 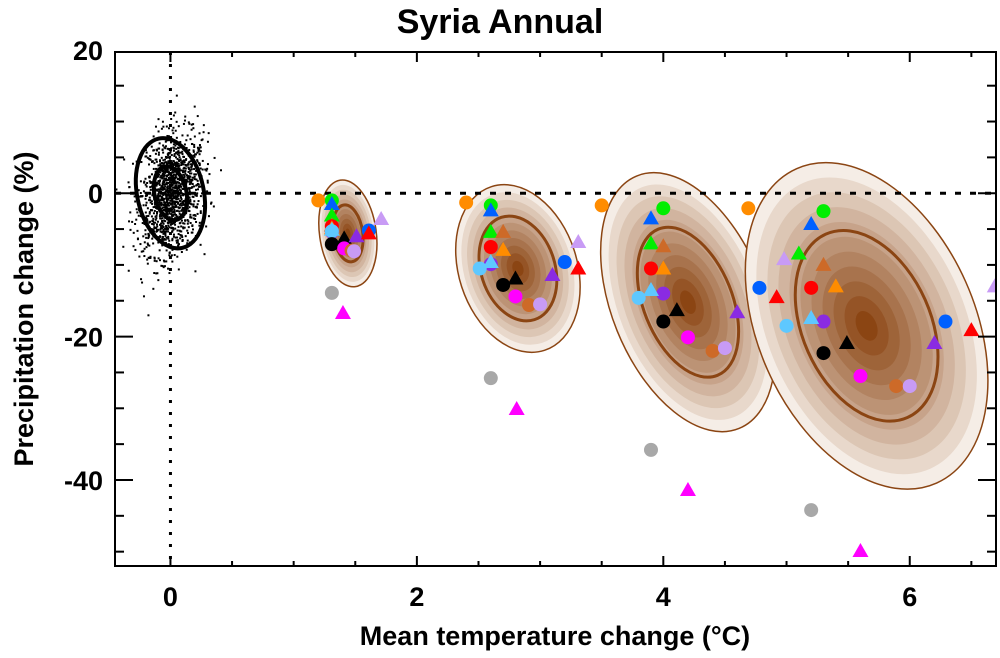 What do you see at coordinates (663, 245) in the screenshot?
I see `marker-brown-triangle` at bounding box center [663, 245].